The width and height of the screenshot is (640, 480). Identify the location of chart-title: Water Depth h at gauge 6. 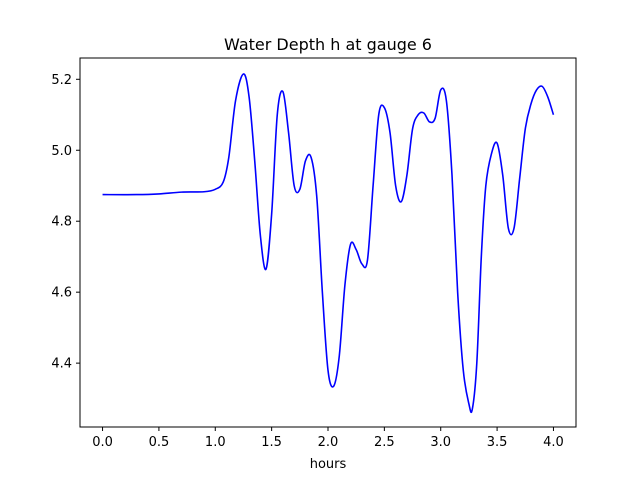
(328, 44).